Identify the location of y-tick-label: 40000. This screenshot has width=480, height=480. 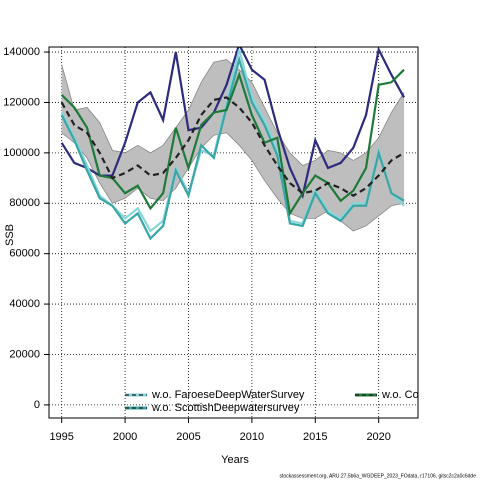
(24, 304).